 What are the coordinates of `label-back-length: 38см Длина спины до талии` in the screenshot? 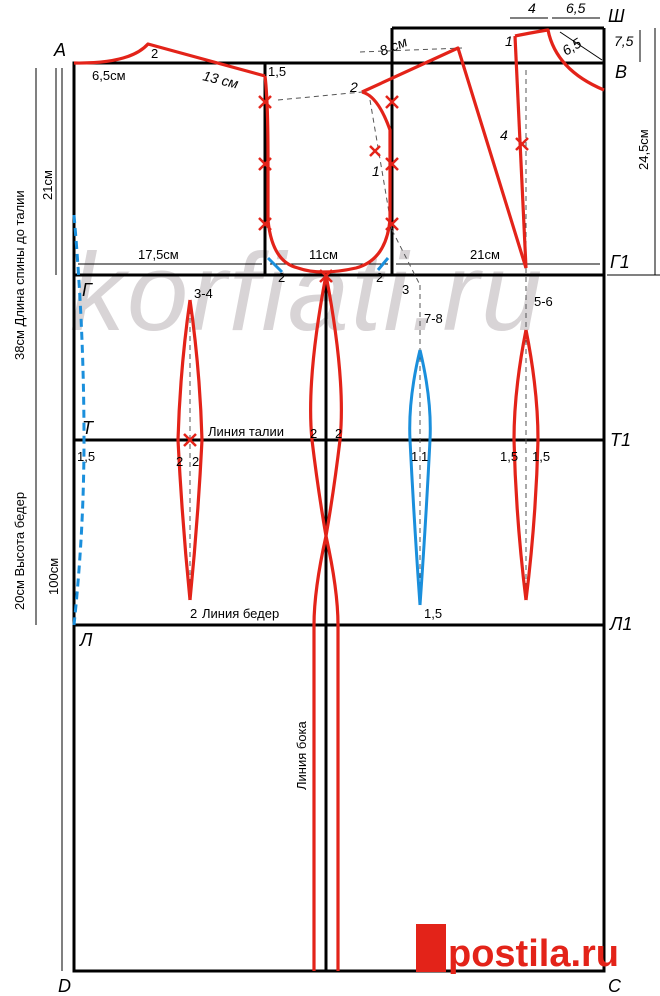 It's located at (19, 275).